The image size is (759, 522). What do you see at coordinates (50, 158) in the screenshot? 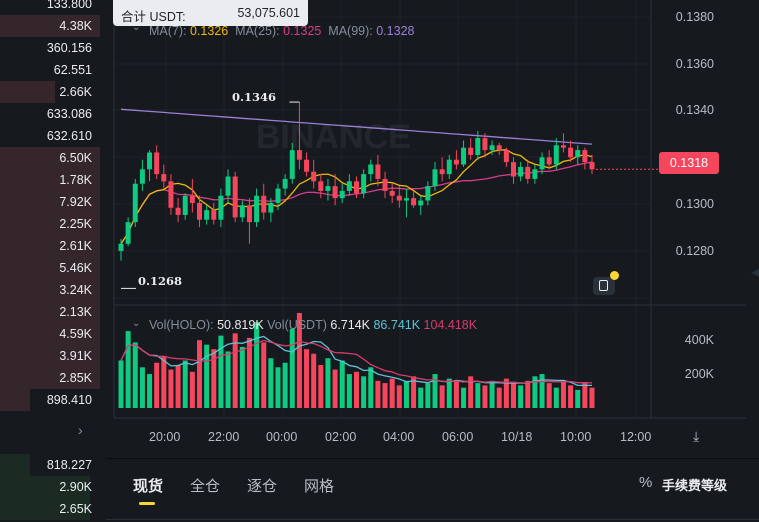
I see `order-book-row: 6.50K` at bounding box center [50, 158].